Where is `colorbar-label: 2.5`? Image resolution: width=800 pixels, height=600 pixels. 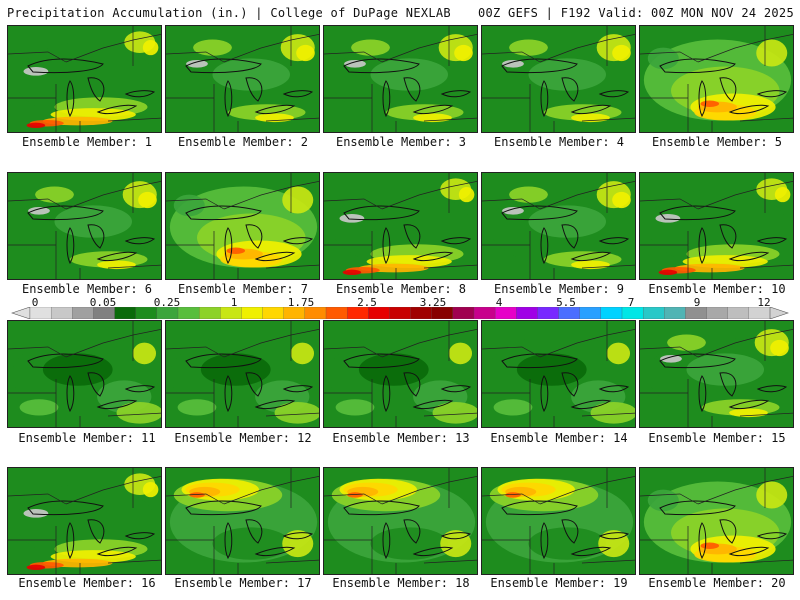 colorbar-label: 2.5 is located at coordinates (367, 302).